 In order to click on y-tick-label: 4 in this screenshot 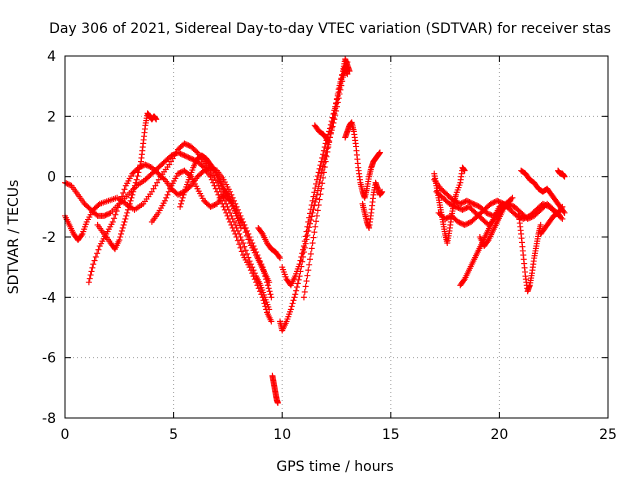, I will do `click(51, 57)`.